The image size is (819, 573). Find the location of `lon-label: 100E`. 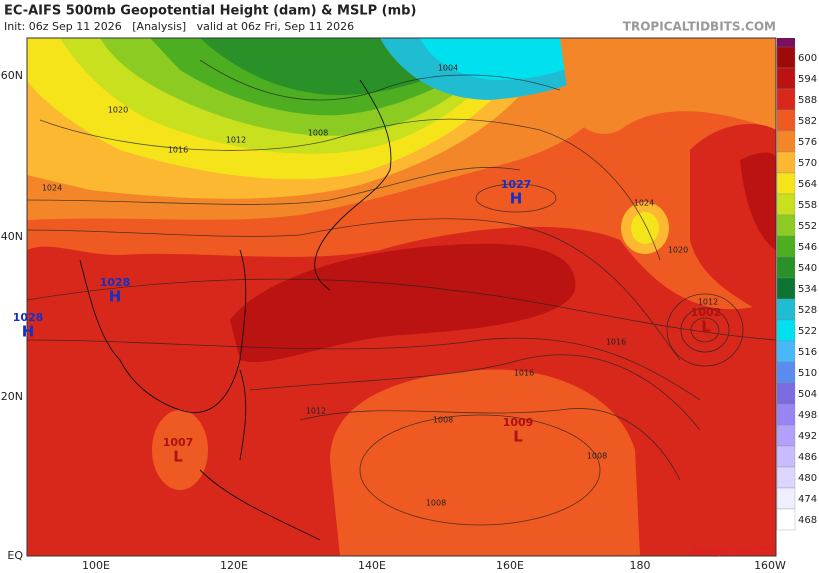

lon-label: 100E is located at coordinates (96, 565).